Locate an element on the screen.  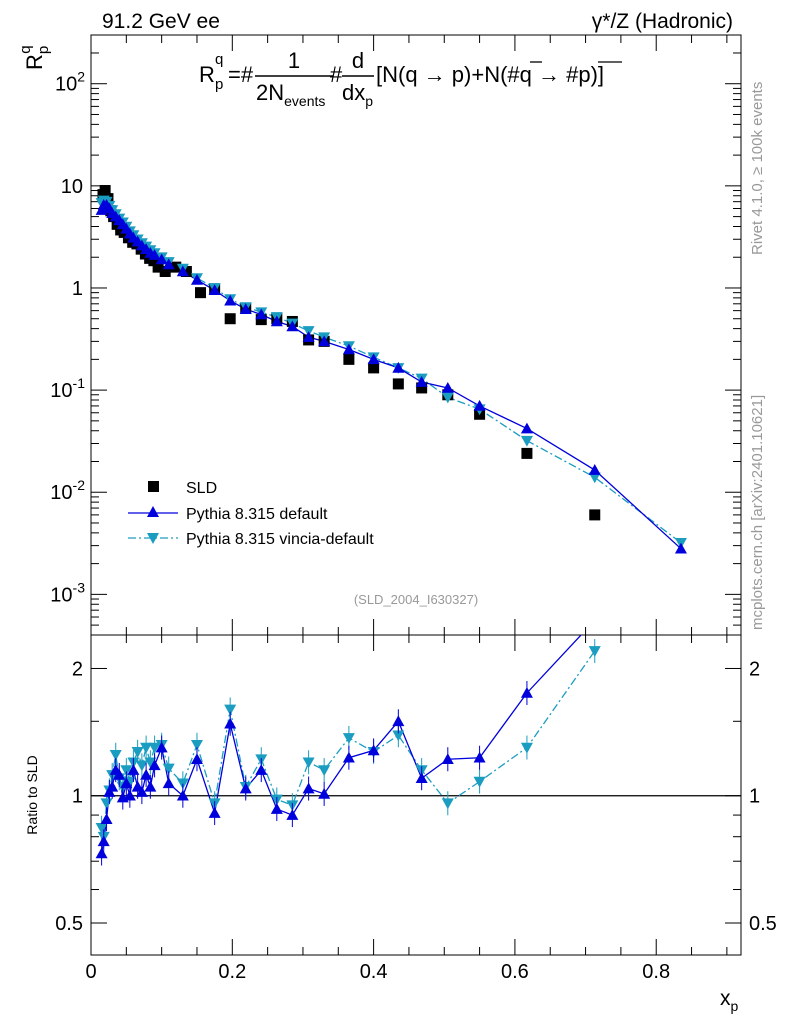
ratio-tick-label-right: 0.5 is located at coordinates (763, 924).